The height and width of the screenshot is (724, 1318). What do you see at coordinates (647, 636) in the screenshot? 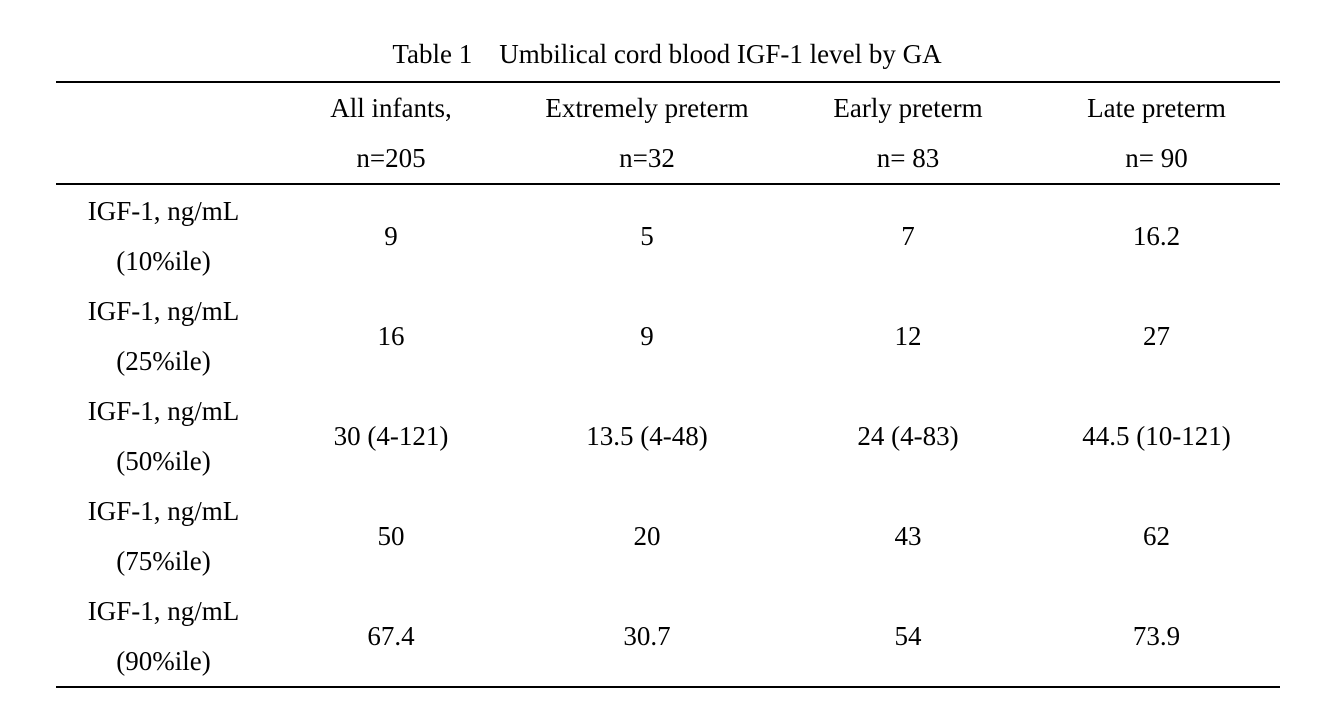
I see `table-cell: 30.7` at bounding box center [647, 636].